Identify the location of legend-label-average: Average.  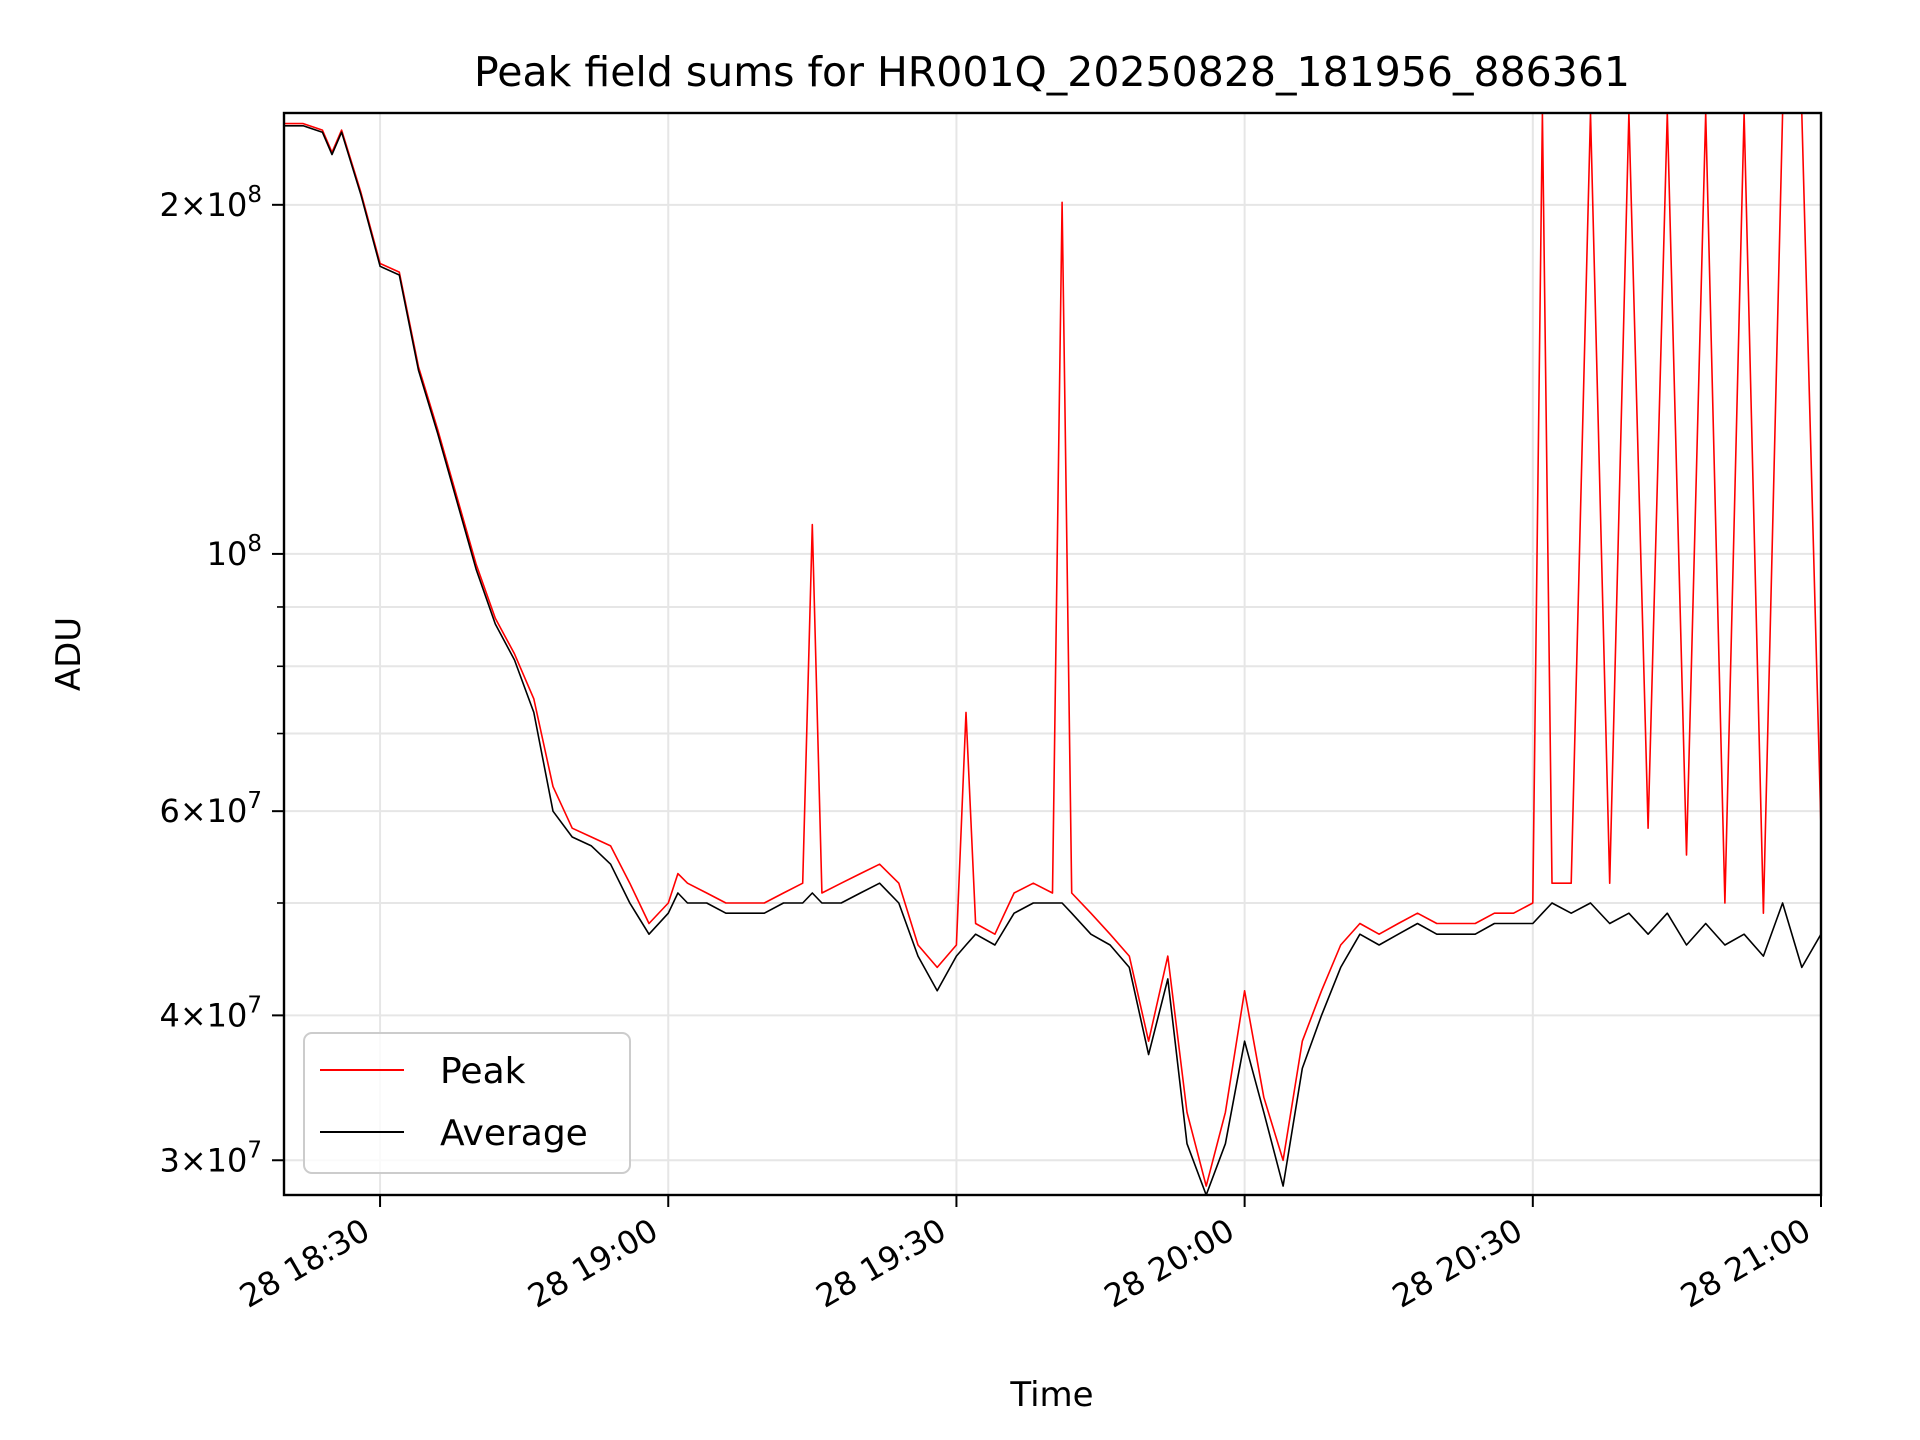
(514, 1133).